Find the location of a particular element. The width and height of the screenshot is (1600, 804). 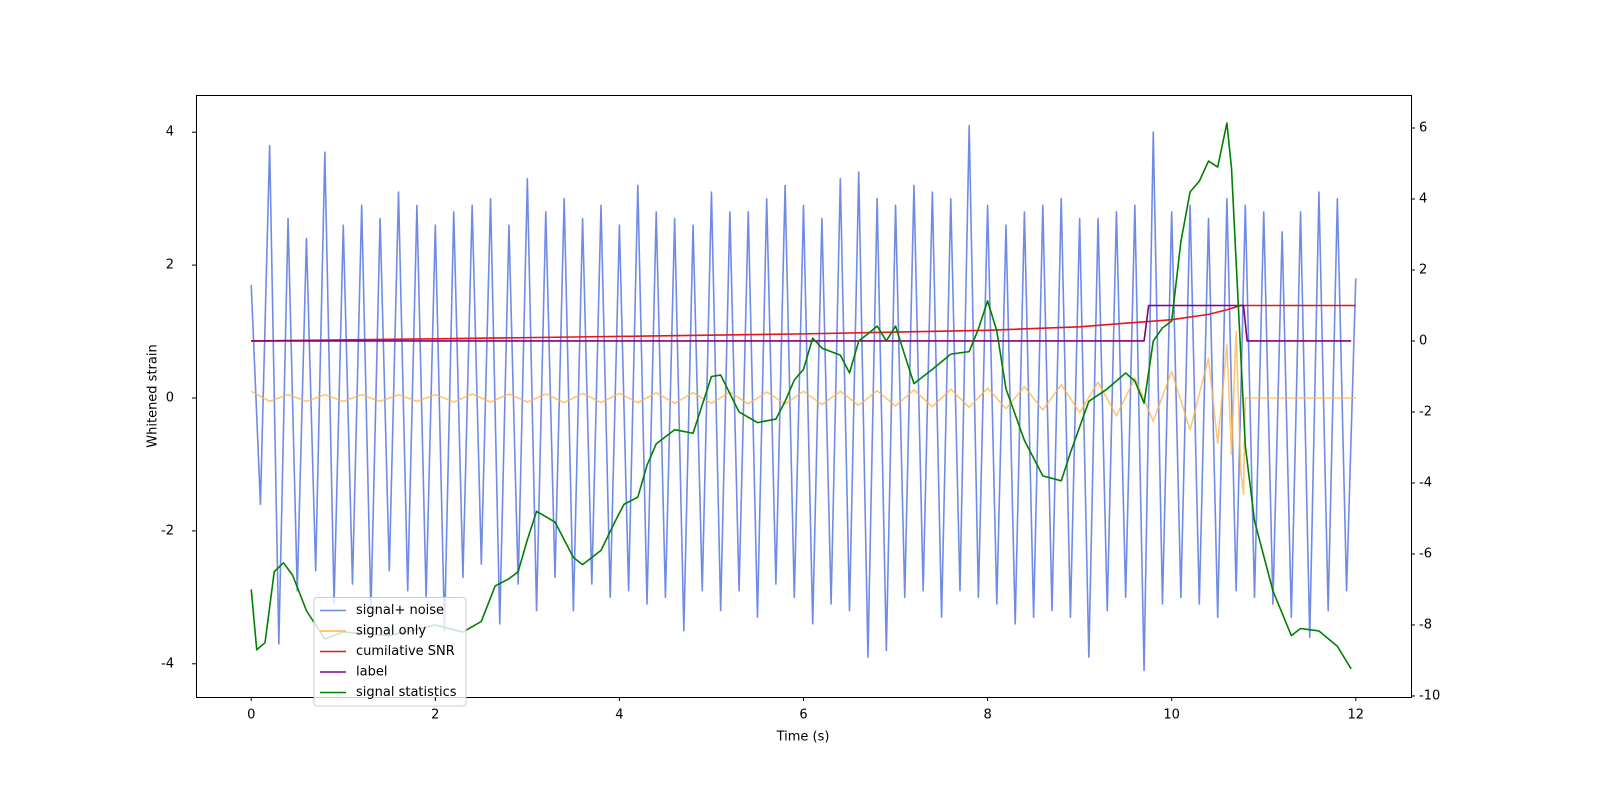

legend-label: signal only is located at coordinates (391, 631).